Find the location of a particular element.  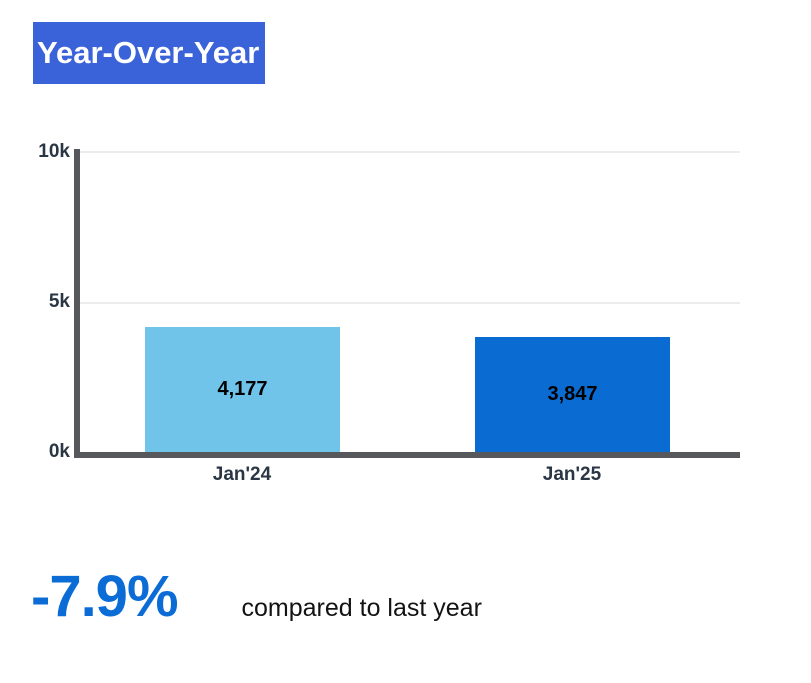

page-title: Year-Over-Year is located at coordinates (149, 53).